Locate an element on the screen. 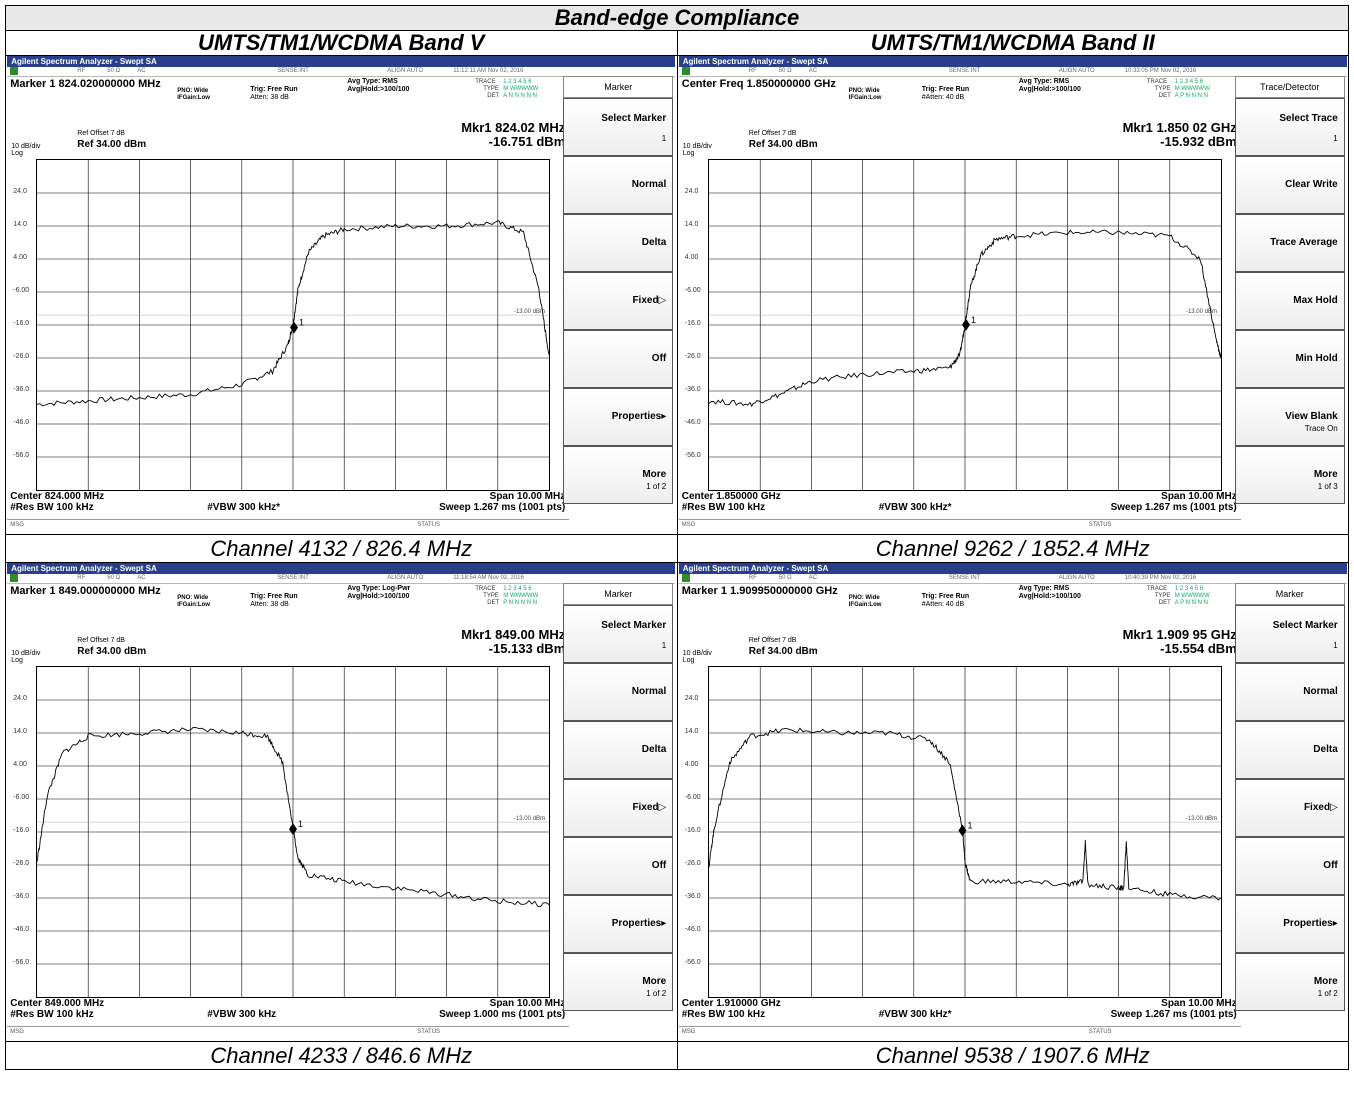 The height and width of the screenshot is (1095, 1354). det-values: A N N N N N is located at coordinates (520, 96).